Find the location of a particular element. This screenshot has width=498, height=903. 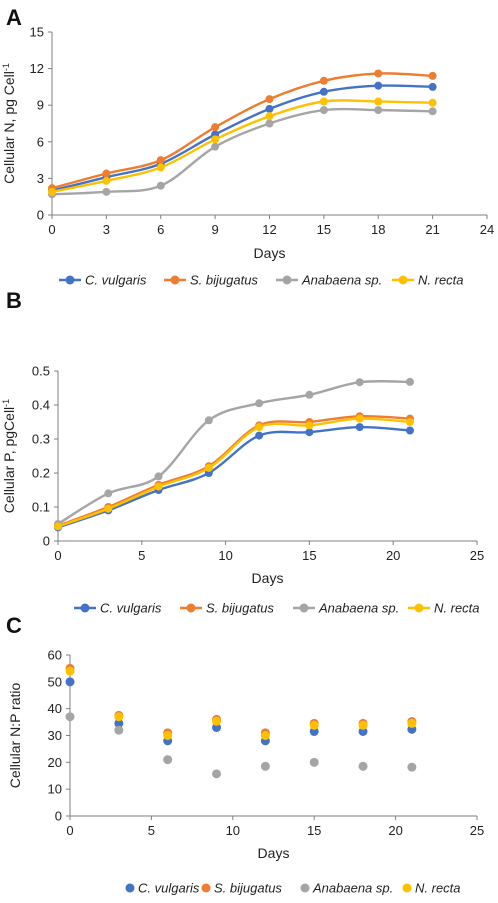

y-tick-label: 30 is located at coordinates (55, 735).